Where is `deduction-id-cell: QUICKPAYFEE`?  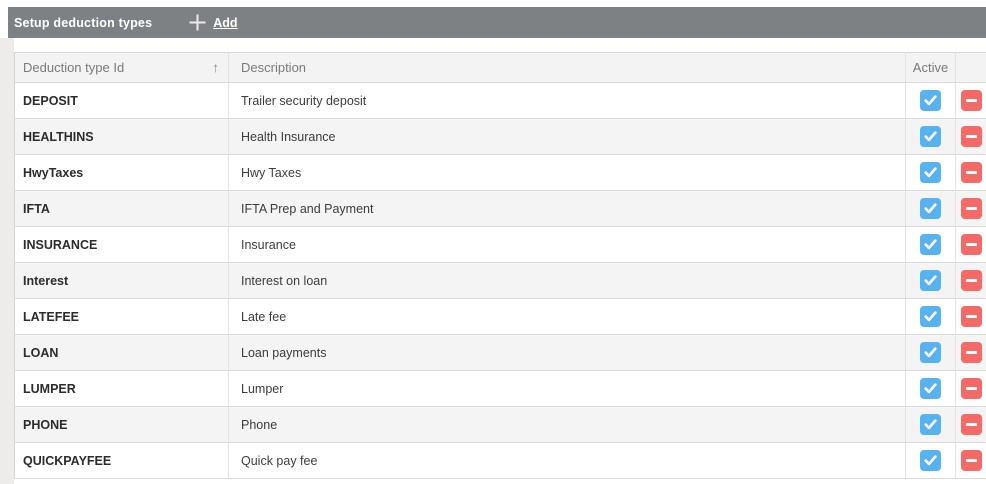 deduction-id-cell: QUICKPAYFEE is located at coordinates (121, 460).